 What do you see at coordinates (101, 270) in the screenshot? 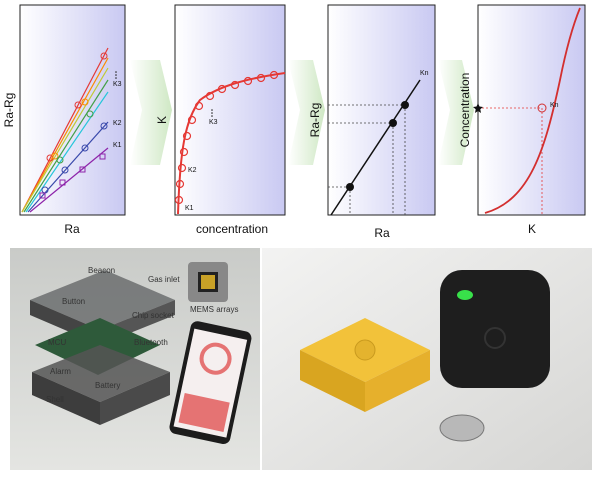
I see `device-label: Beacon` at bounding box center [101, 270].